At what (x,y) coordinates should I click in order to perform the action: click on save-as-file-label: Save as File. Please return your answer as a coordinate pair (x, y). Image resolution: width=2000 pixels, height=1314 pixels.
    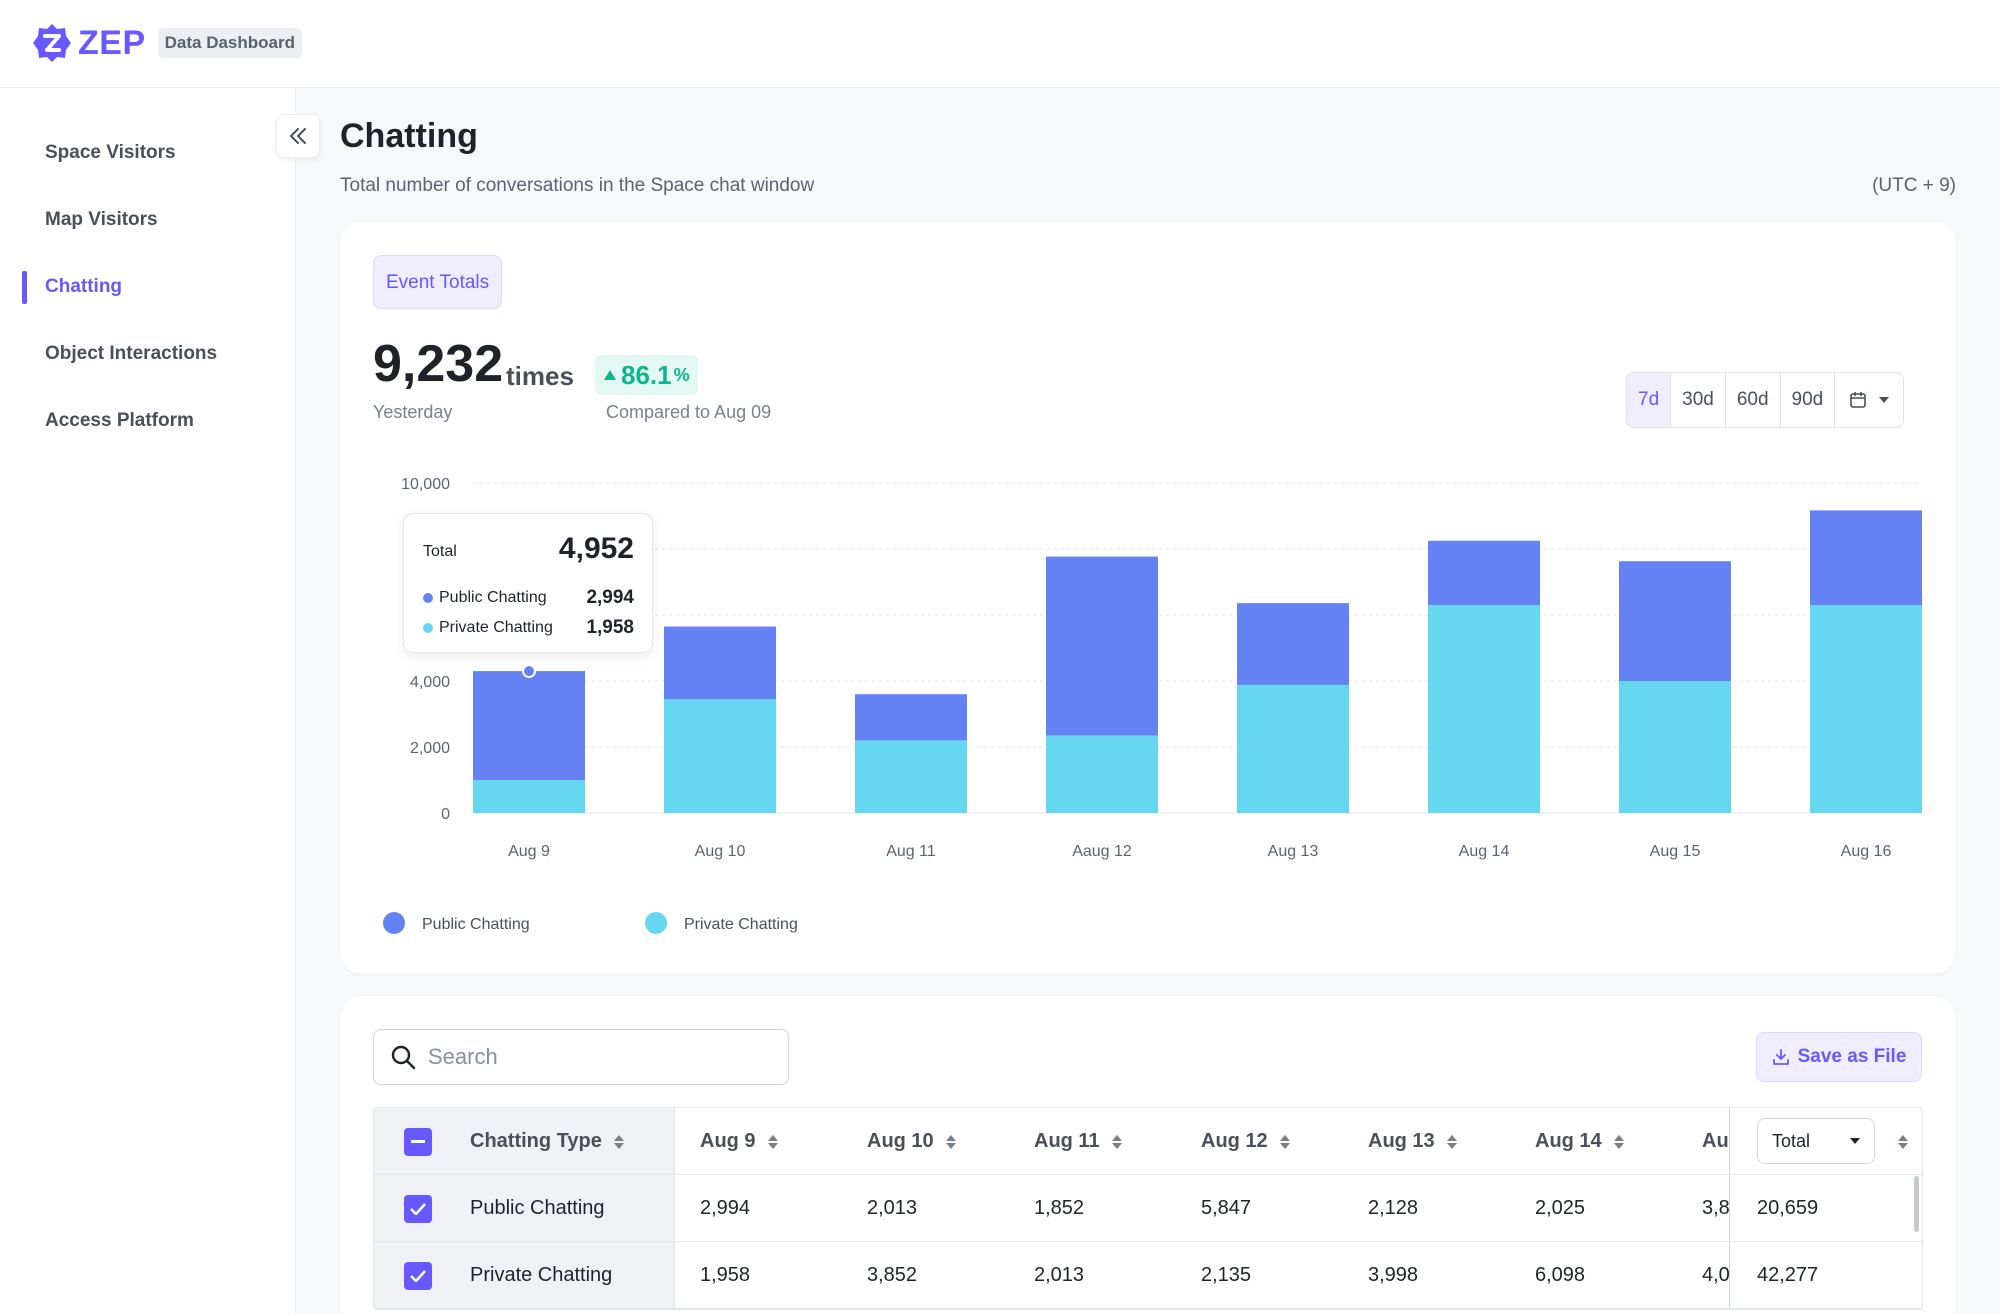
    Looking at the image, I should click on (1852, 1056).